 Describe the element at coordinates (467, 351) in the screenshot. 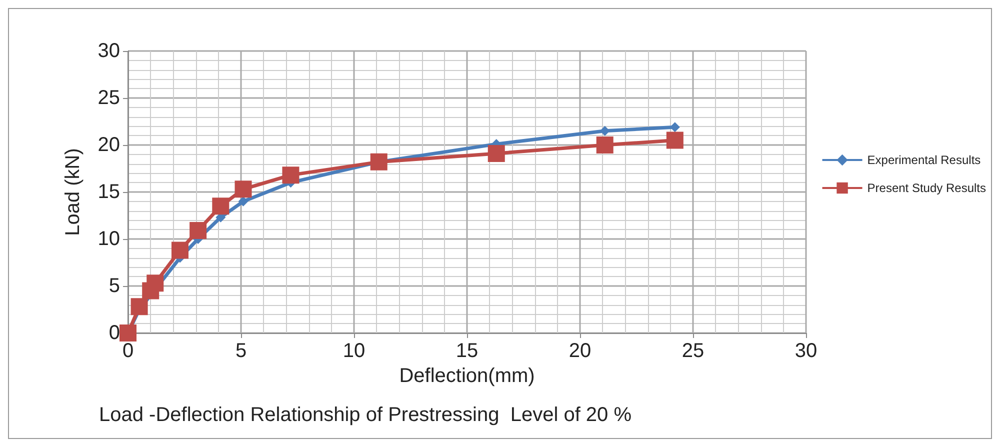

I see `x-tick-label: 15` at that location.